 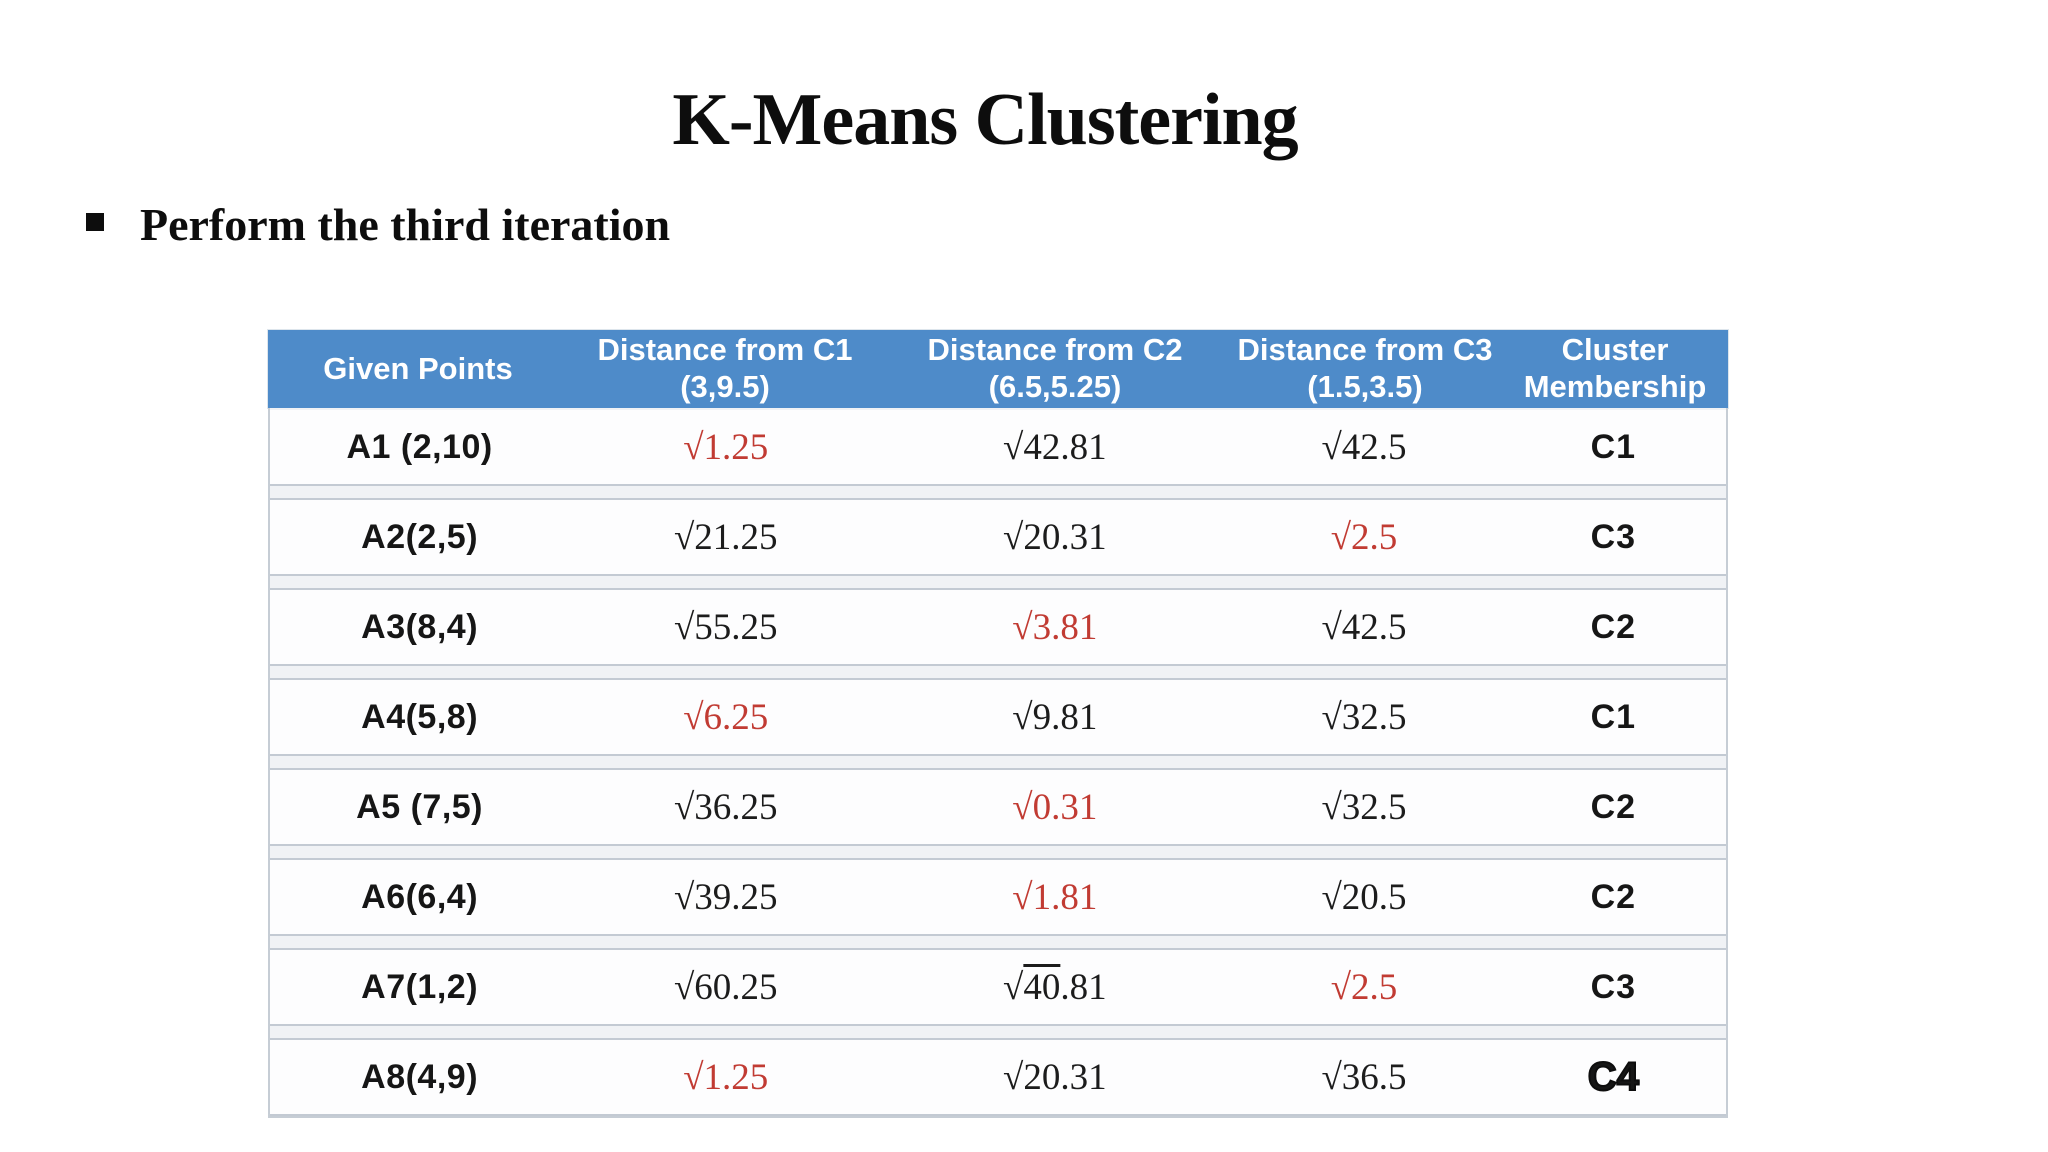 I want to click on overlined-radicand: 40, so click(x=1042, y=987).